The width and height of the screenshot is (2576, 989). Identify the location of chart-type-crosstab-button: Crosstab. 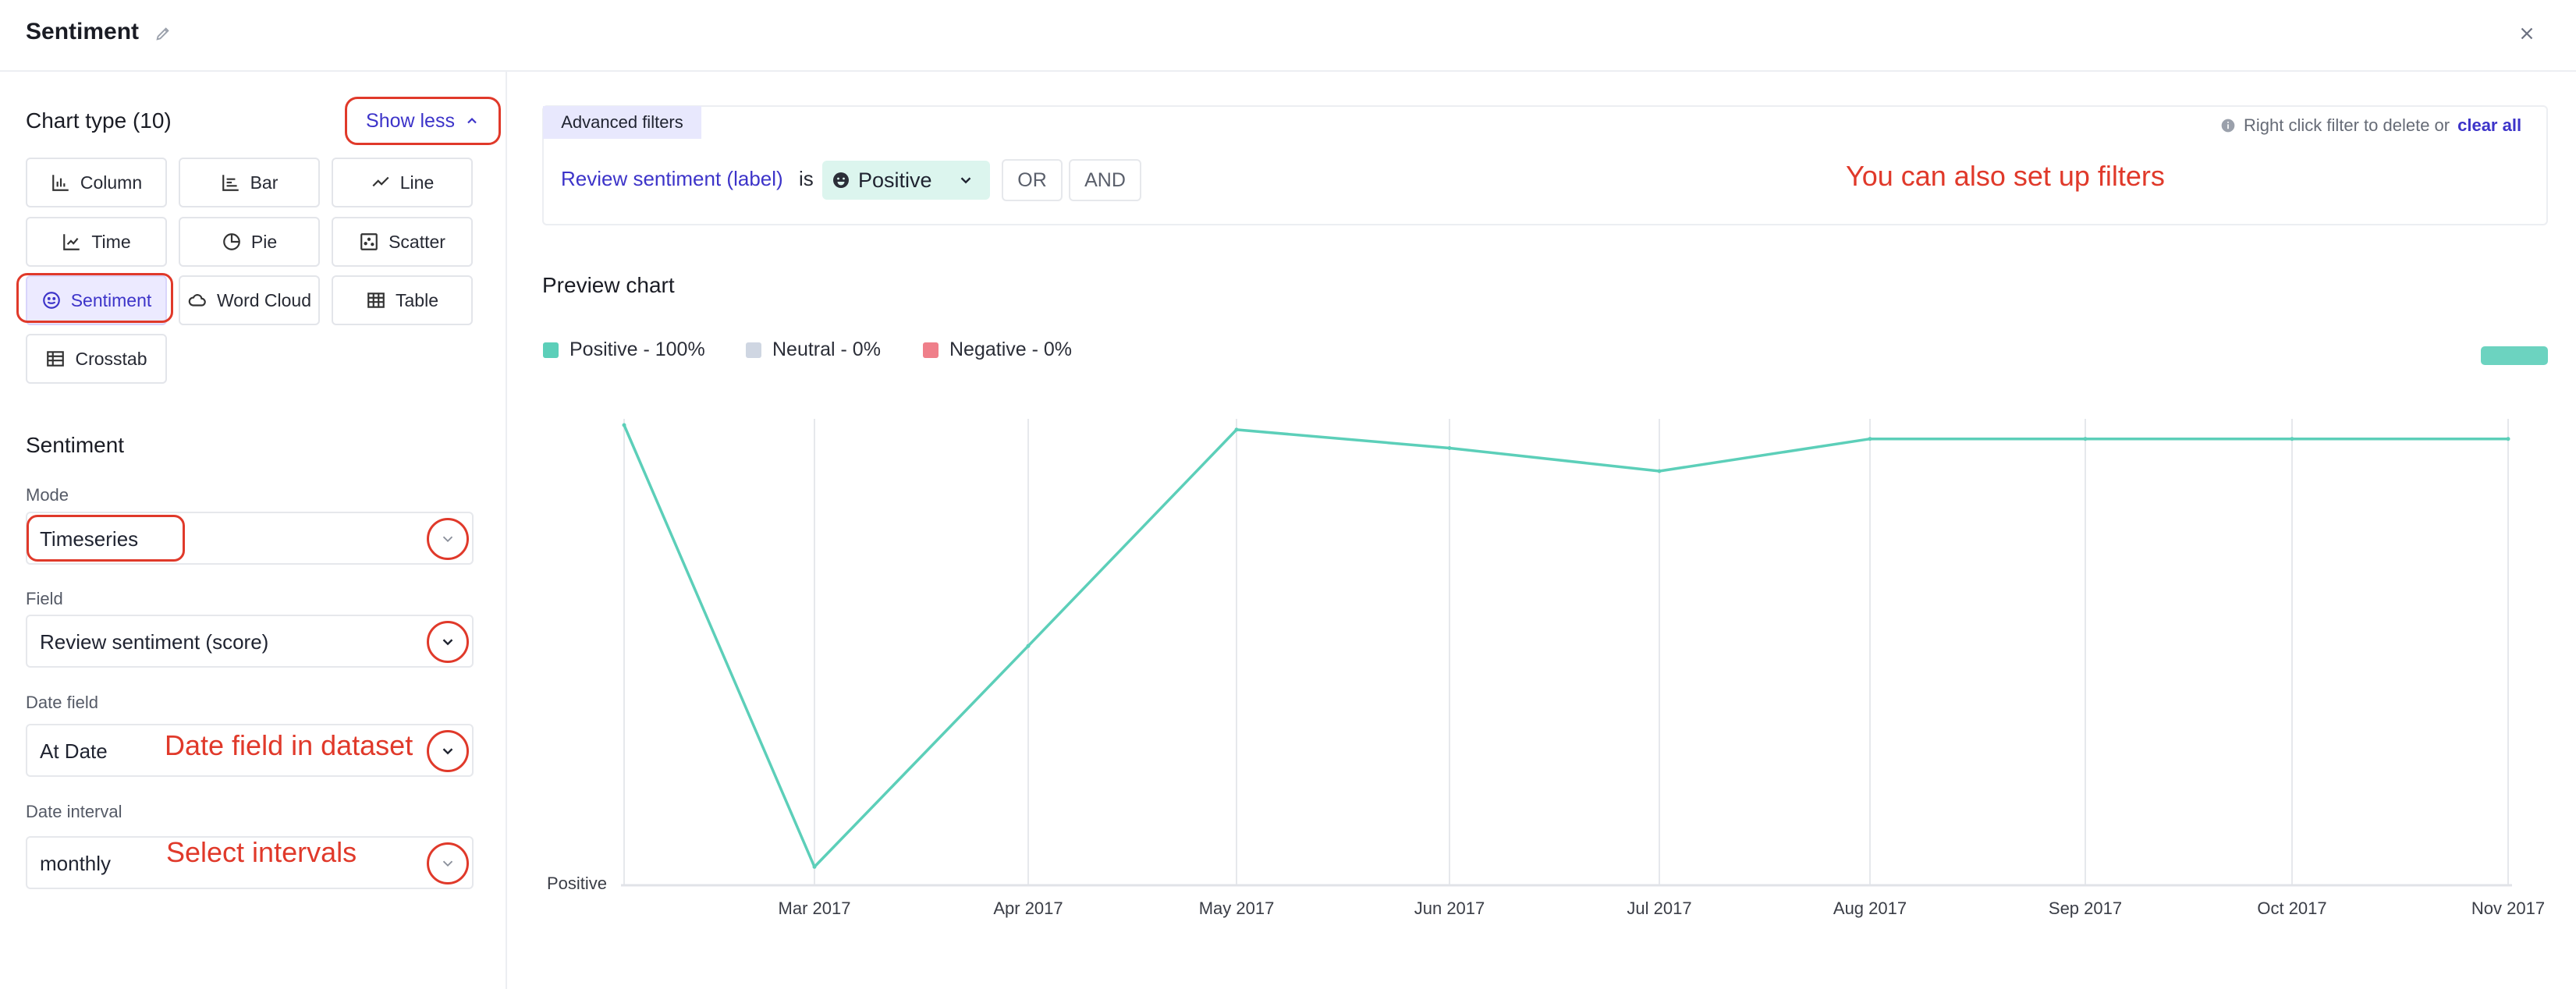
(96, 359).